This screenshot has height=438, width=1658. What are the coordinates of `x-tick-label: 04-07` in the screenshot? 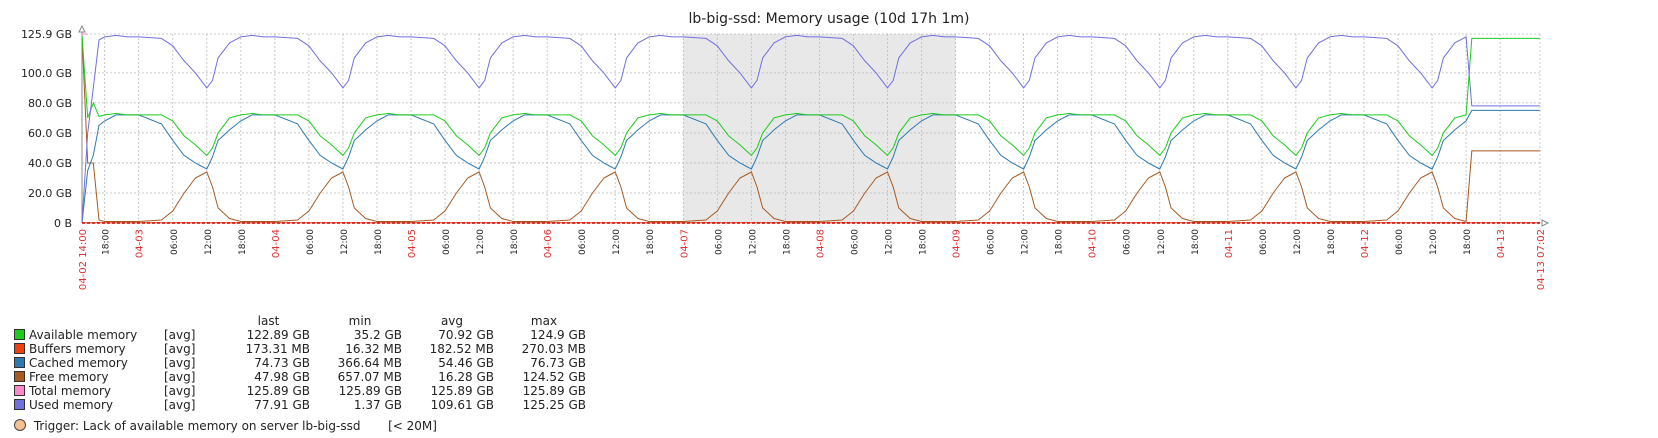 It's located at (684, 243).